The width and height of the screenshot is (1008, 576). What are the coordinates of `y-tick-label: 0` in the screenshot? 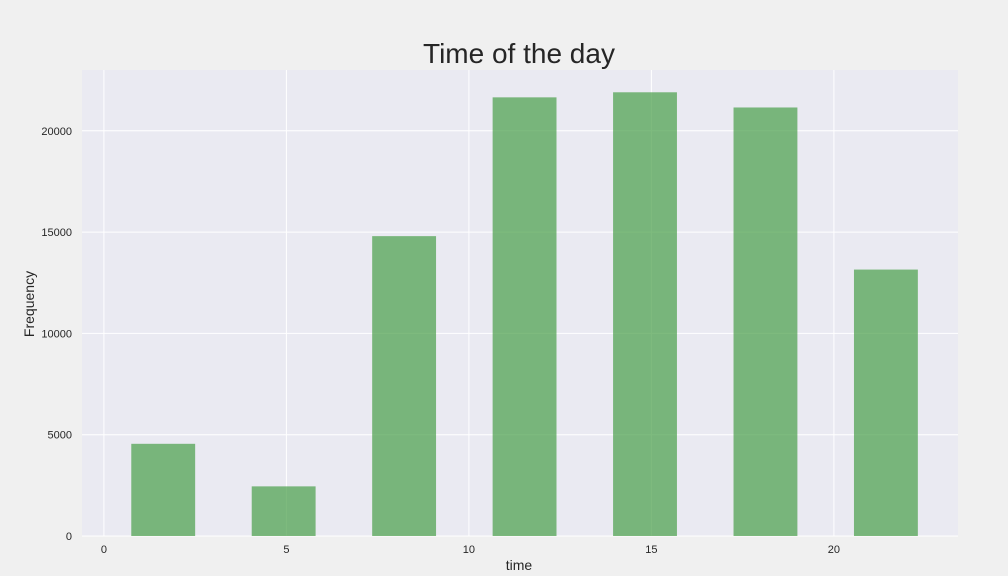 It's located at (69, 537).